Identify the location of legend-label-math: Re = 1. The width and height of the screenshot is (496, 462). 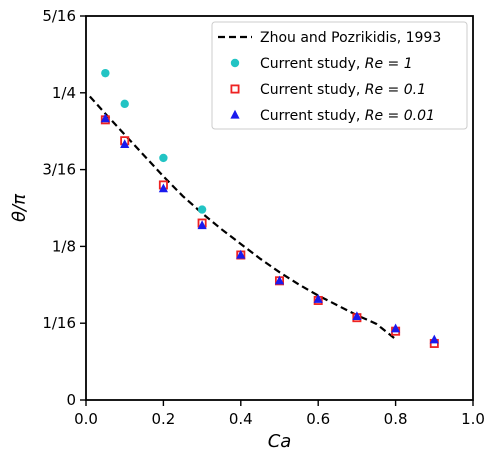
(389, 64).